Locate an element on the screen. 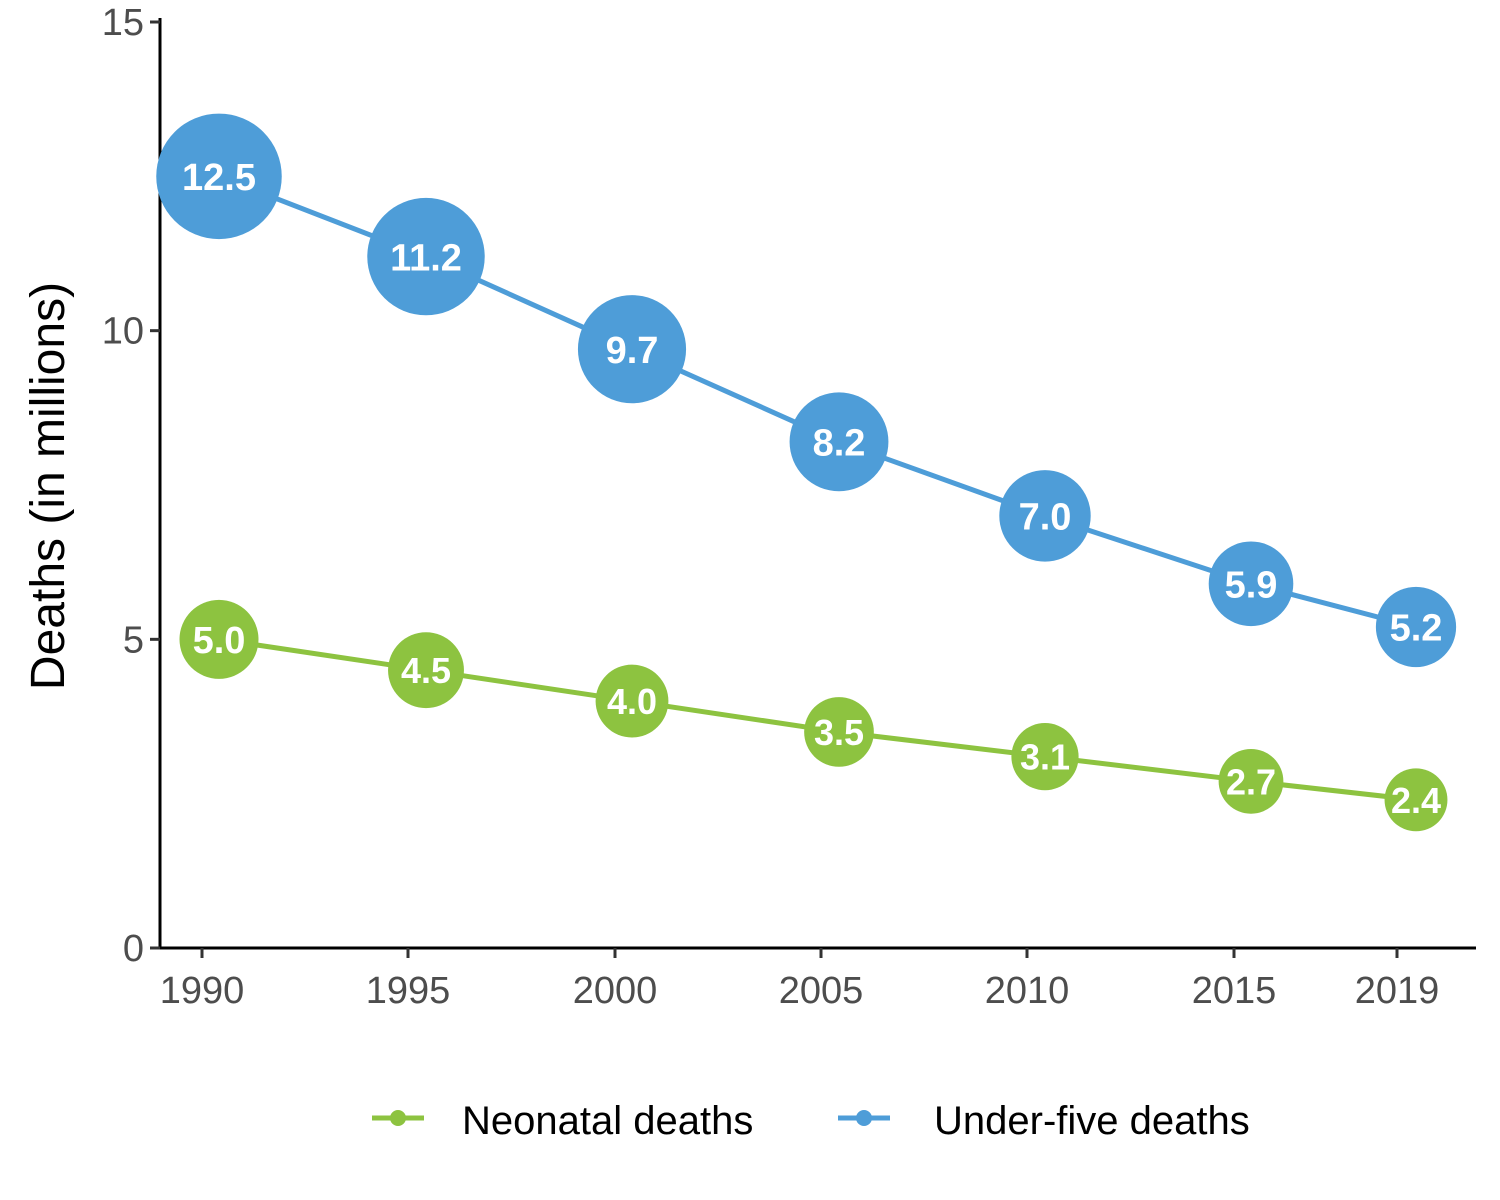  data-label: 2.7 is located at coordinates (1251, 781).